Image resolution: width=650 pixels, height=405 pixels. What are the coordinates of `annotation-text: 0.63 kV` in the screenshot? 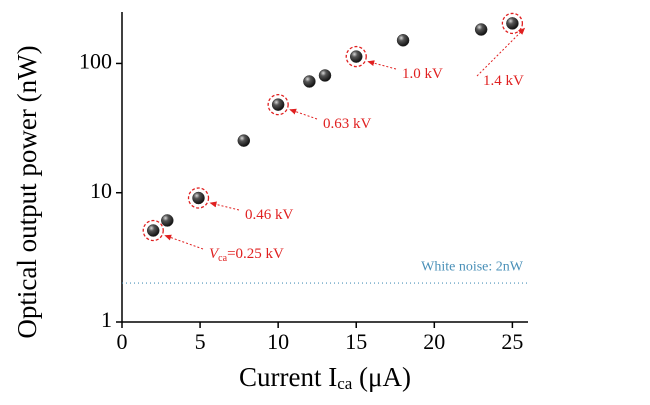 It's located at (347, 124).